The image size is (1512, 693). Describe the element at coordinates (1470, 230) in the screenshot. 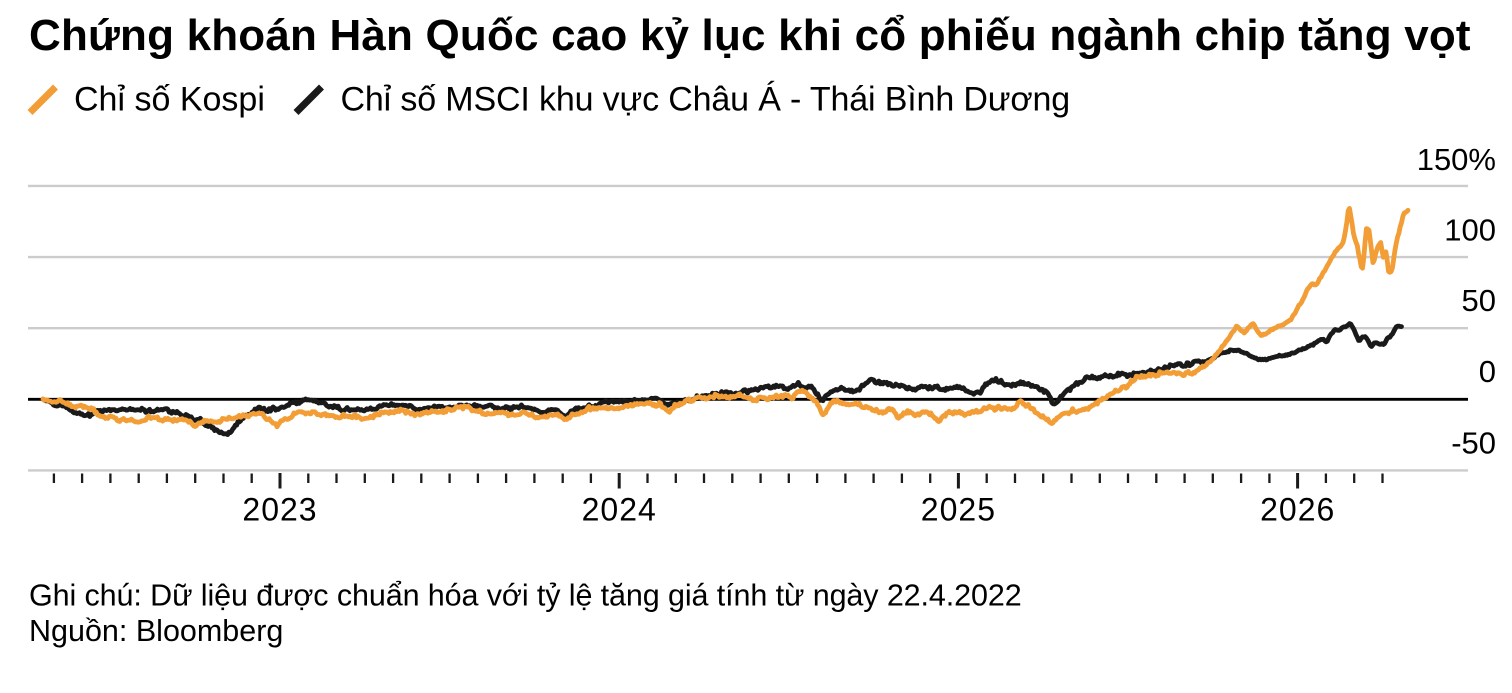

I see `svg-text: 100` at that location.